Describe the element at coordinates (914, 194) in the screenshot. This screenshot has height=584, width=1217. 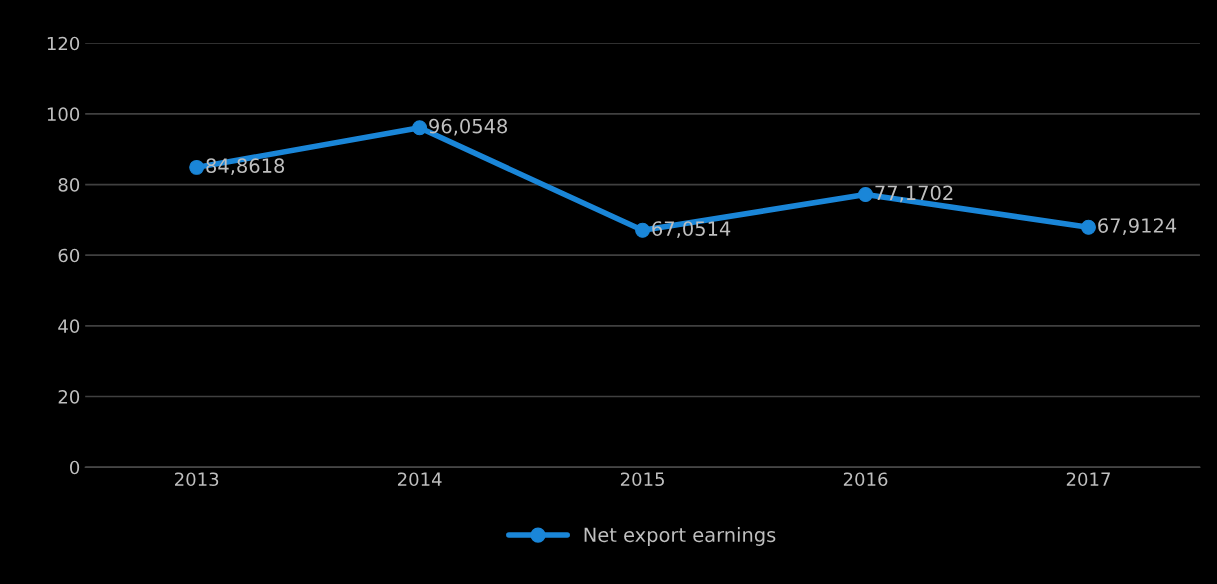
I see `data-label: 77,1702` at that location.